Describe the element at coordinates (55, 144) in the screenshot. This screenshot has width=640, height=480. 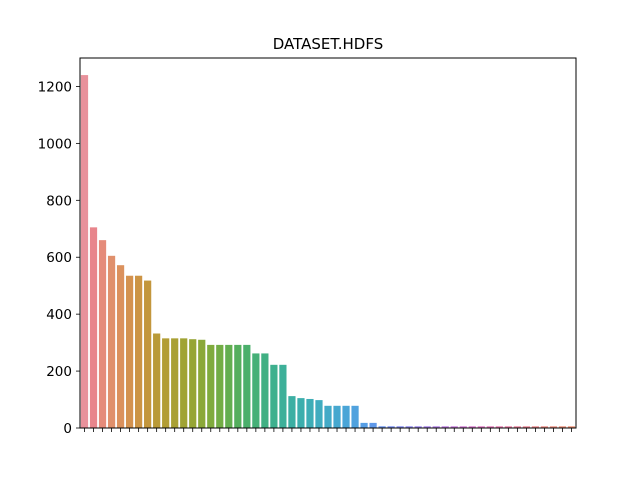
I see `y-tick-label: 1000` at that location.